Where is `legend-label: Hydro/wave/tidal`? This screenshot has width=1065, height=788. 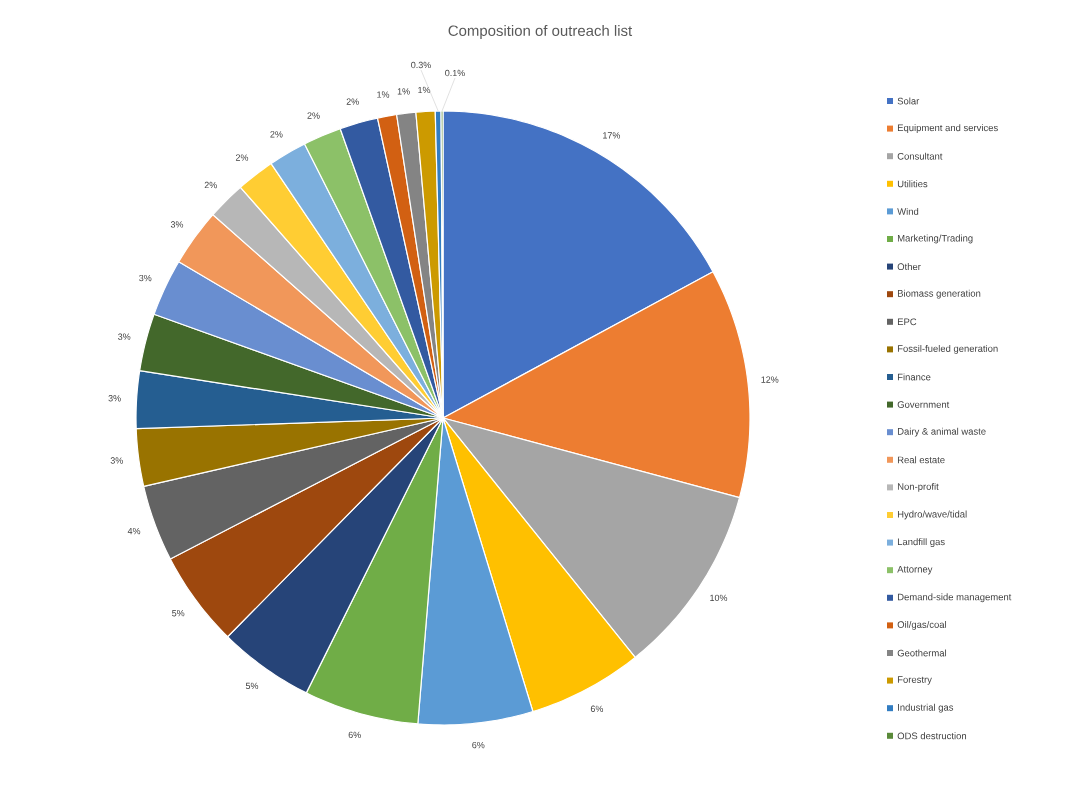 legend-label: Hydro/wave/tidal is located at coordinates (932, 515).